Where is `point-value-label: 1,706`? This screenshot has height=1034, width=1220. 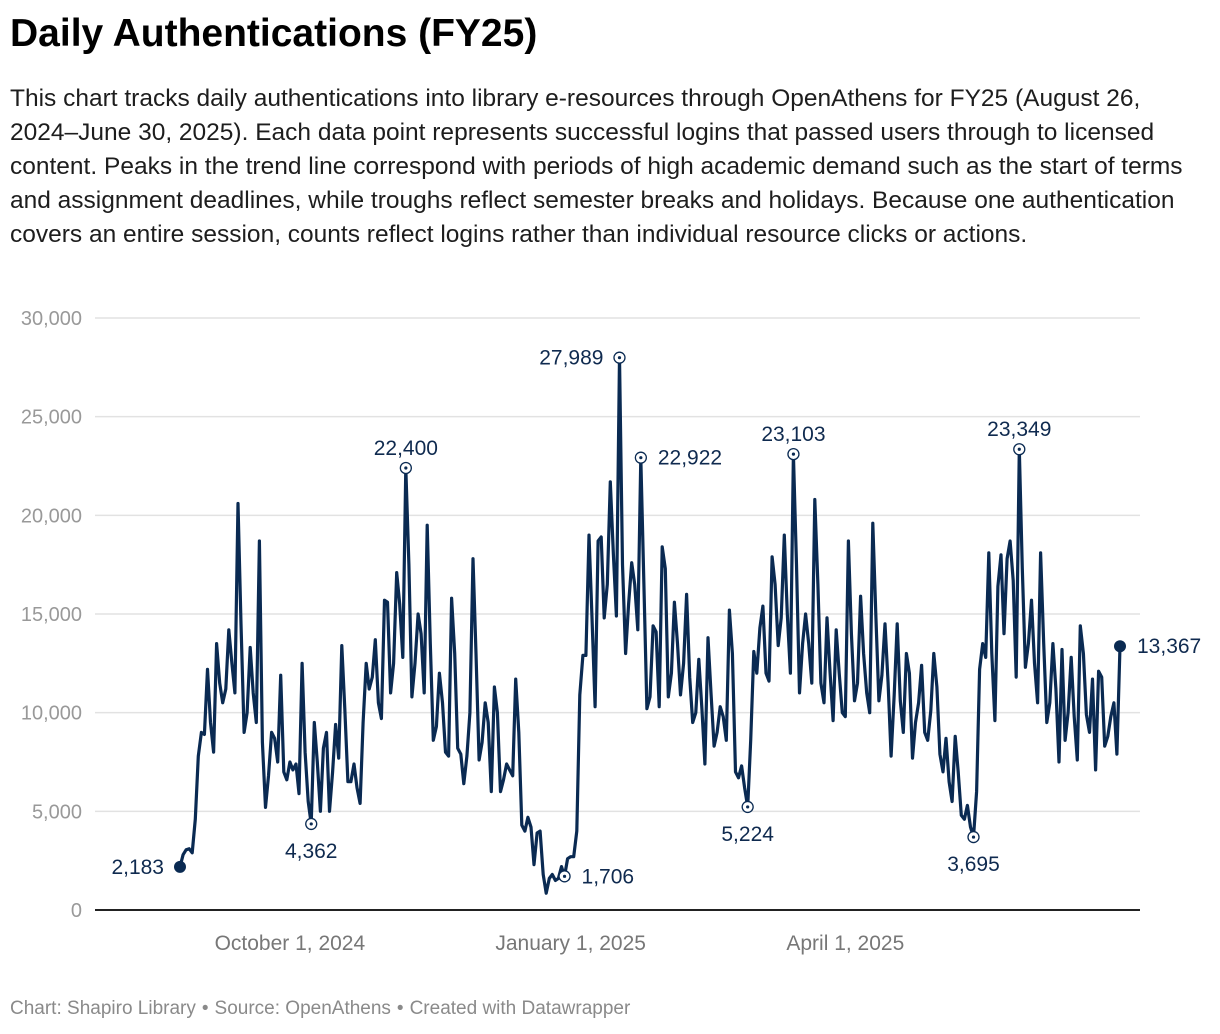 point-value-label: 1,706 is located at coordinates (608, 876).